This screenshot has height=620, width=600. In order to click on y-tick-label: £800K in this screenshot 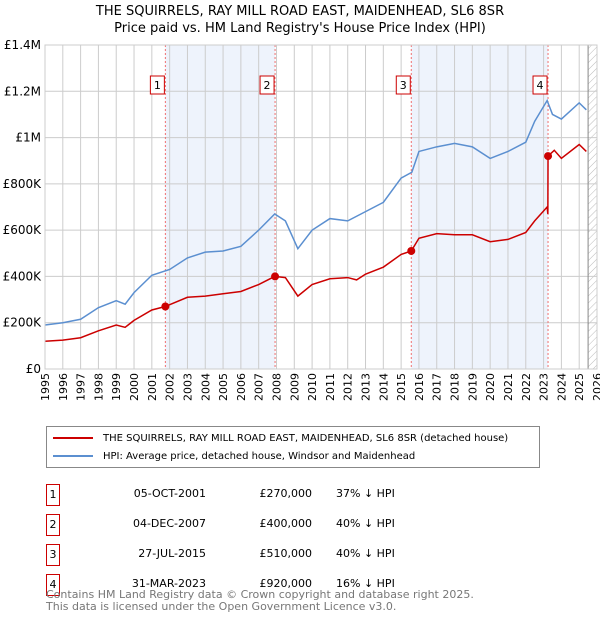, I will do `click(23, 184)`.